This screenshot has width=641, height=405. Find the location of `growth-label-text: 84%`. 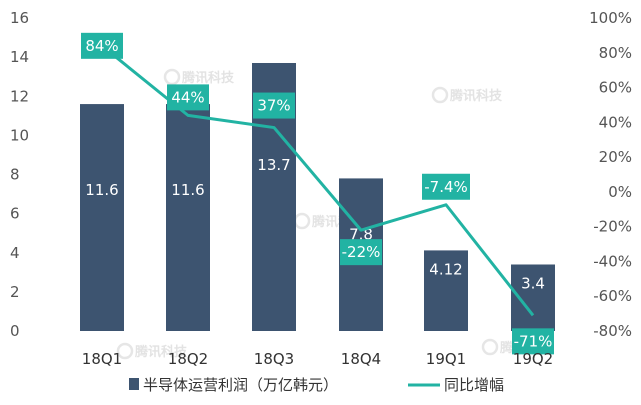

growth-label-text: 84% is located at coordinates (101, 46).